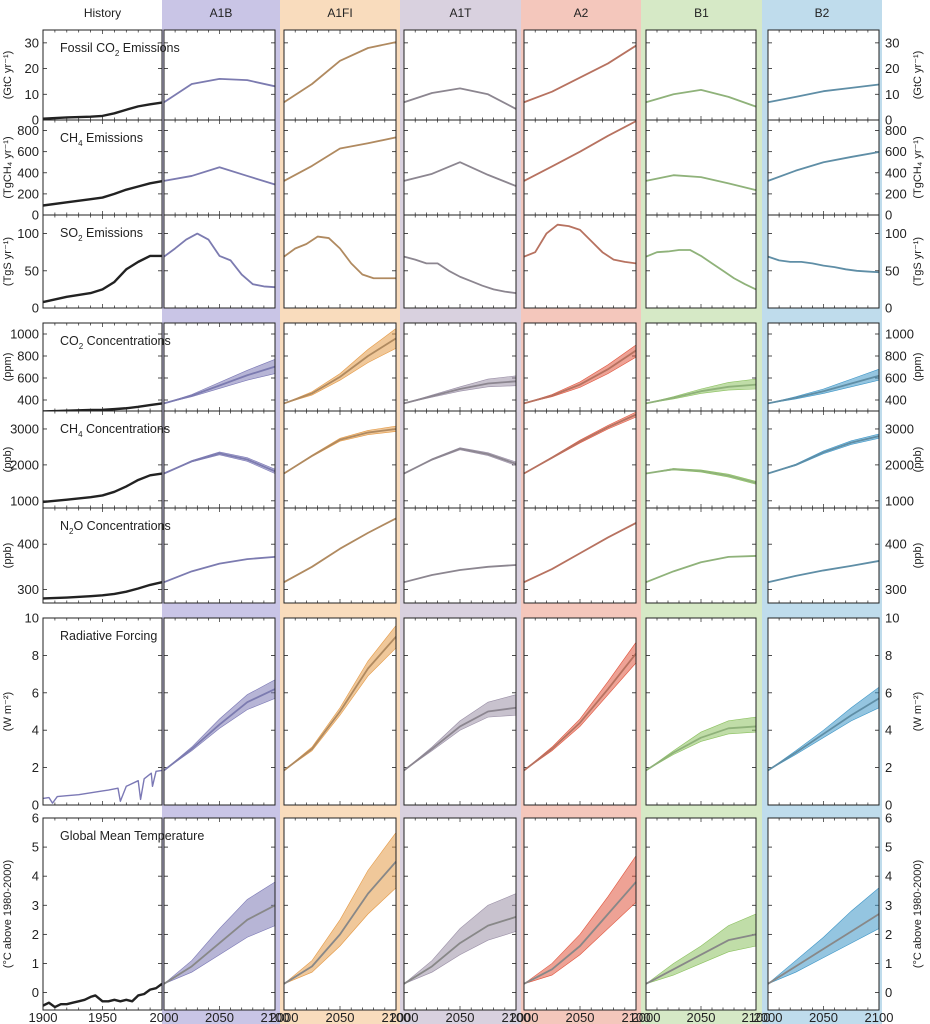  I want to click on left-tick-label: 0, so click(35, 992).